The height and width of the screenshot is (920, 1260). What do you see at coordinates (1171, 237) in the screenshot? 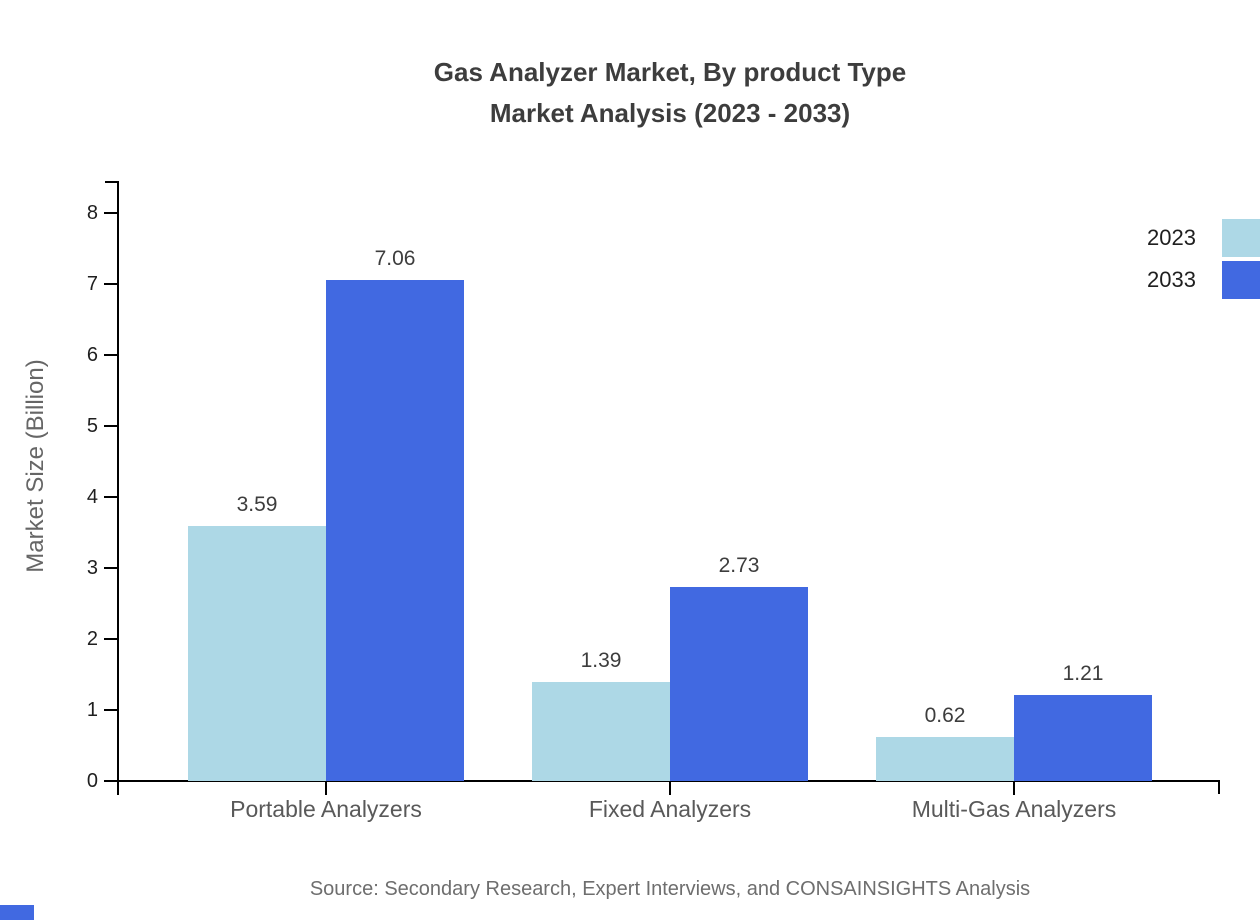
I see `legend-label-2023: 2023` at bounding box center [1171, 237].